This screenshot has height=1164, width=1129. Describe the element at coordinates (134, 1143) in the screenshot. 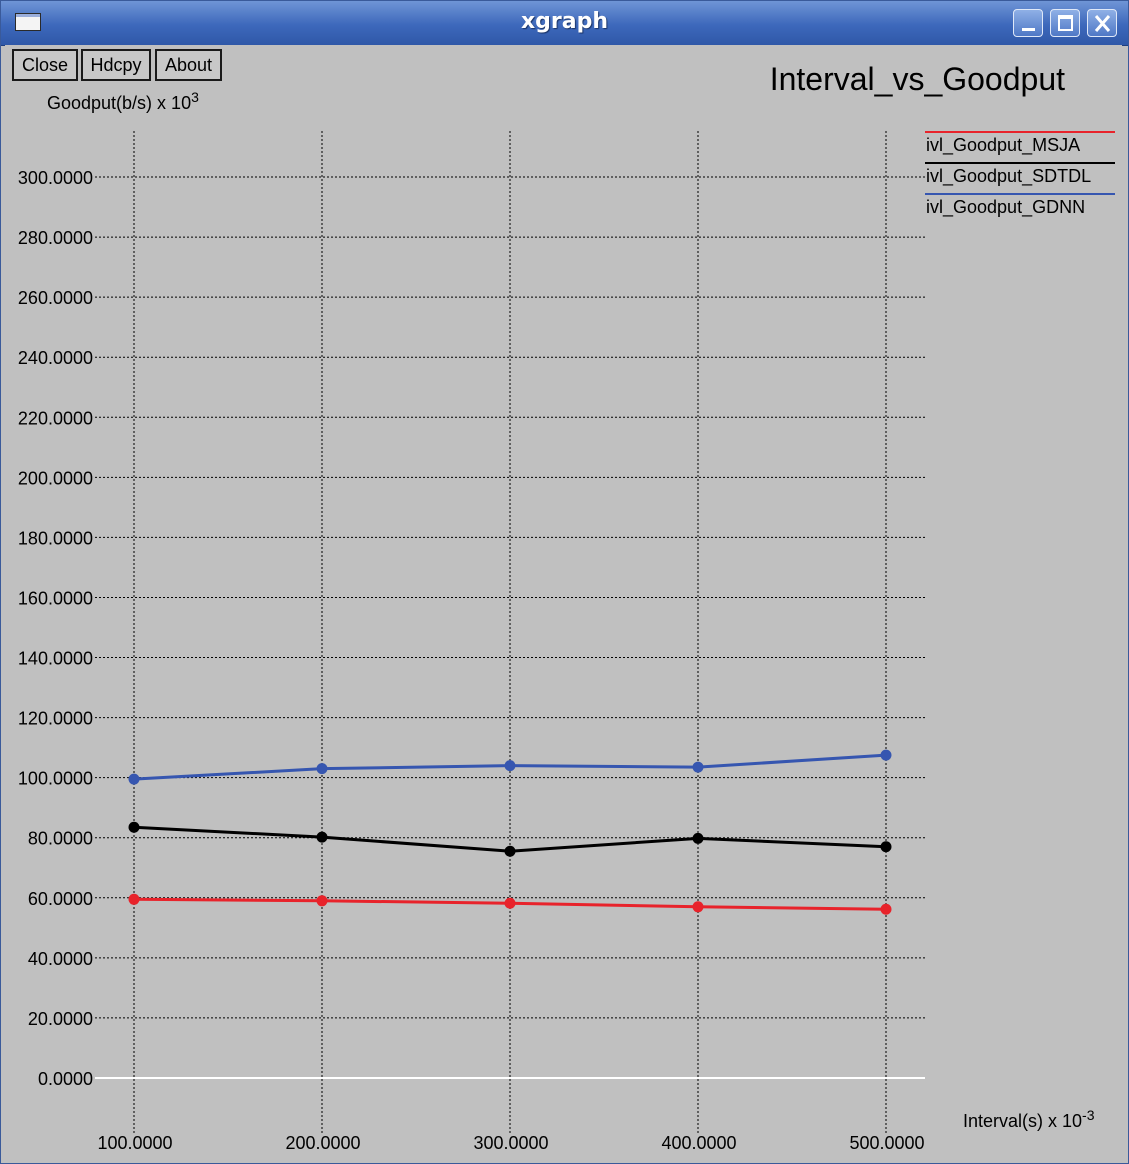

I see `x-tick-label: 100.0000` at that location.